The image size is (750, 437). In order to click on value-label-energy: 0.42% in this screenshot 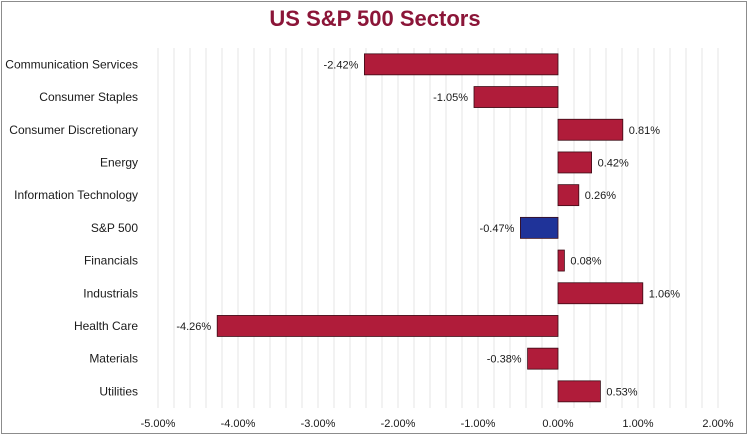, I will do `click(613, 163)`.